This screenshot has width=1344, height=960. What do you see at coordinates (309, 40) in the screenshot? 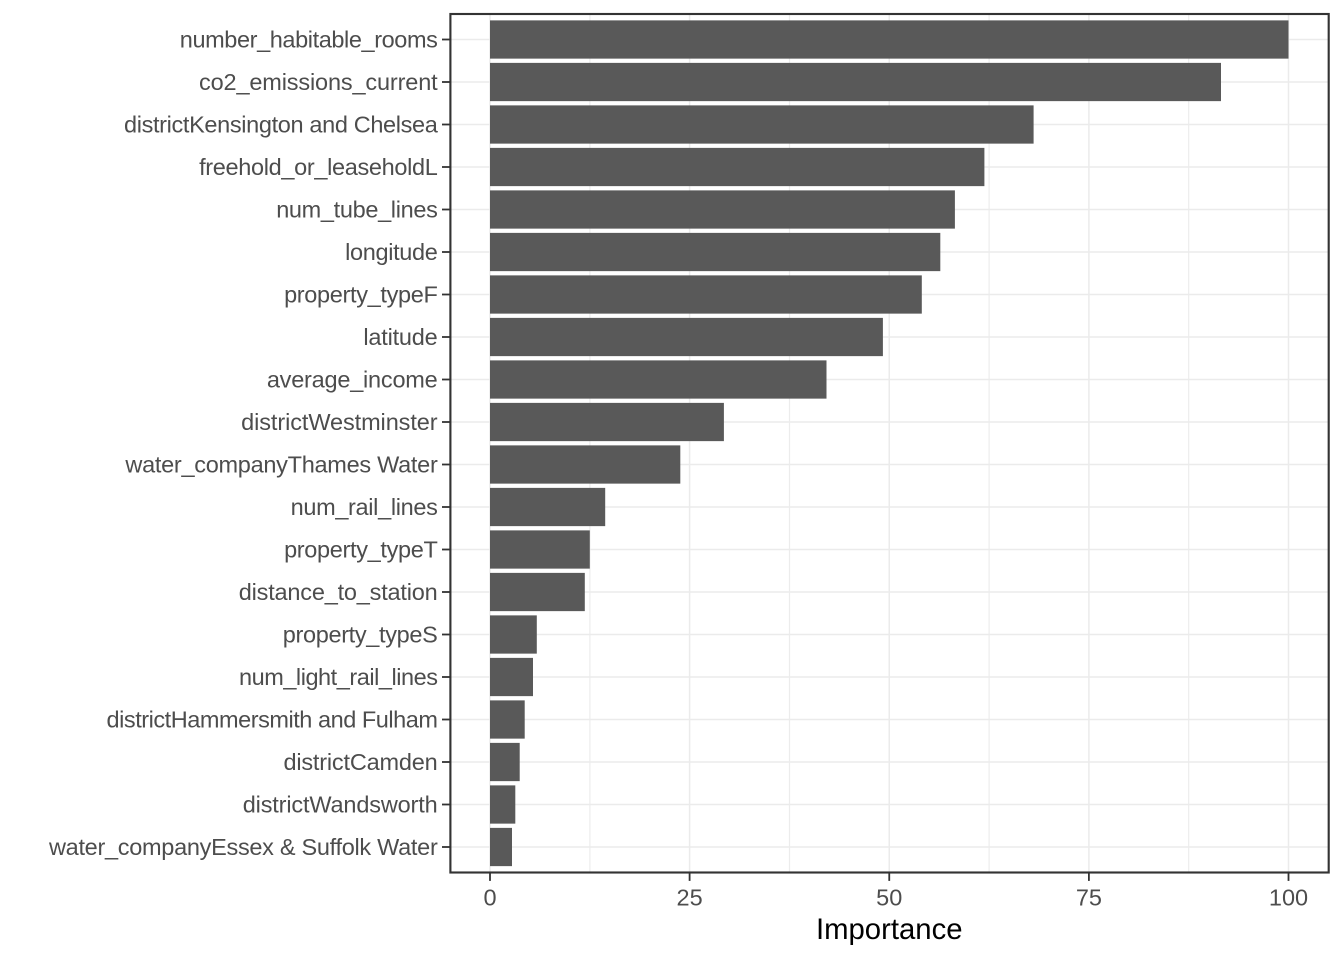
I see `svg-text: number_habitable_rooms` at bounding box center [309, 40].